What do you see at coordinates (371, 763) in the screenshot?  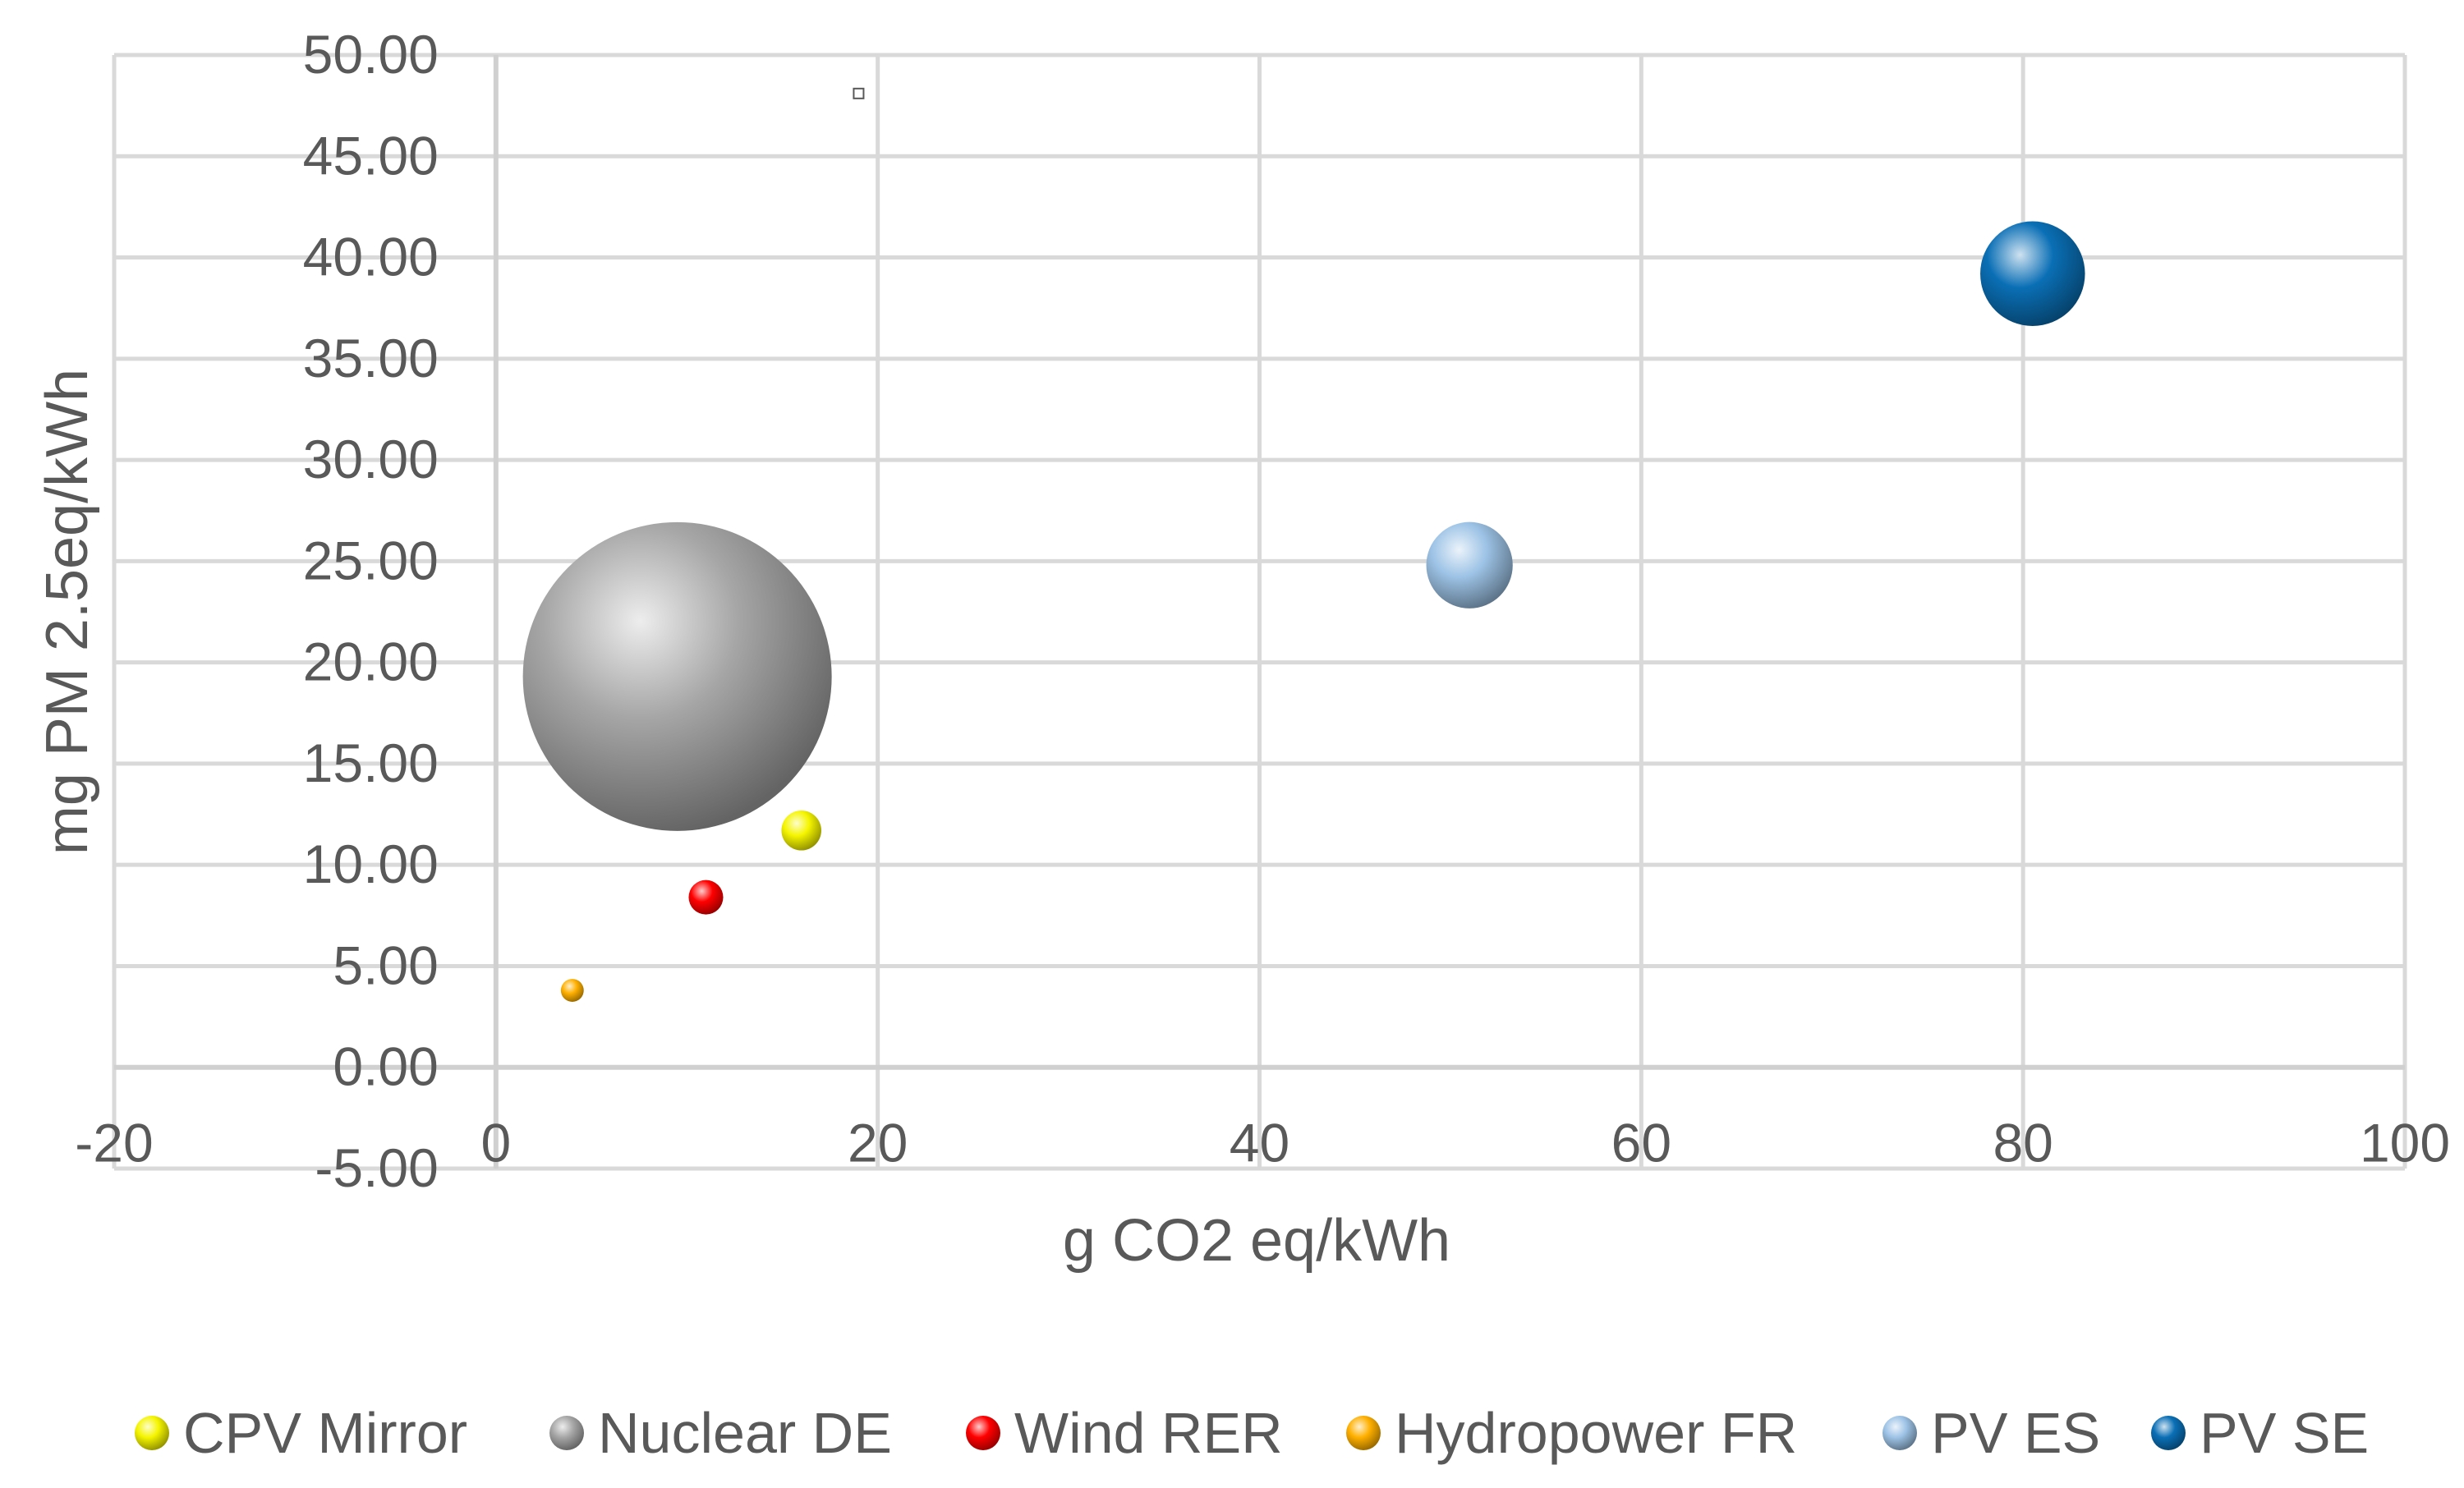 I see `y-tick-label: 15.00` at bounding box center [371, 763].